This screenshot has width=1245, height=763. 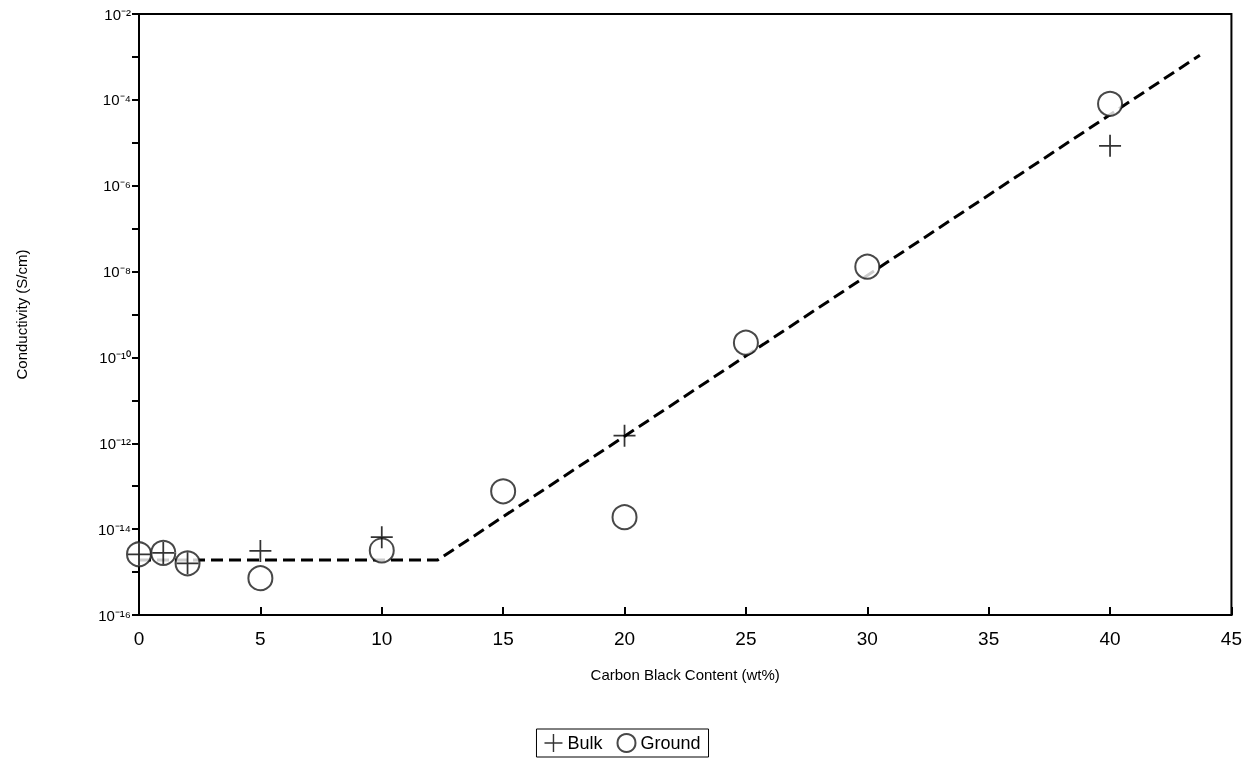 I want to click on x-tick-label: 35, so click(x=989, y=638).